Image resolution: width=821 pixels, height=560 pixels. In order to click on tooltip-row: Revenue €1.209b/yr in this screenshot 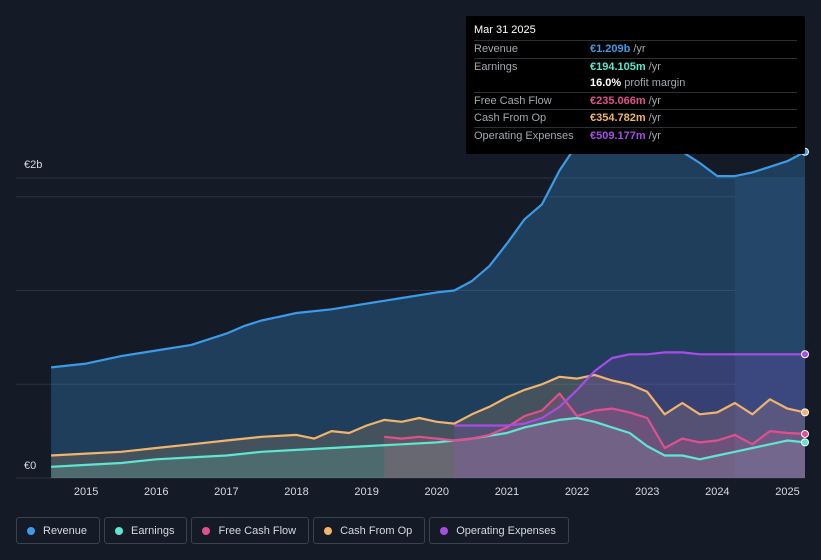, I will do `click(635, 49)`.